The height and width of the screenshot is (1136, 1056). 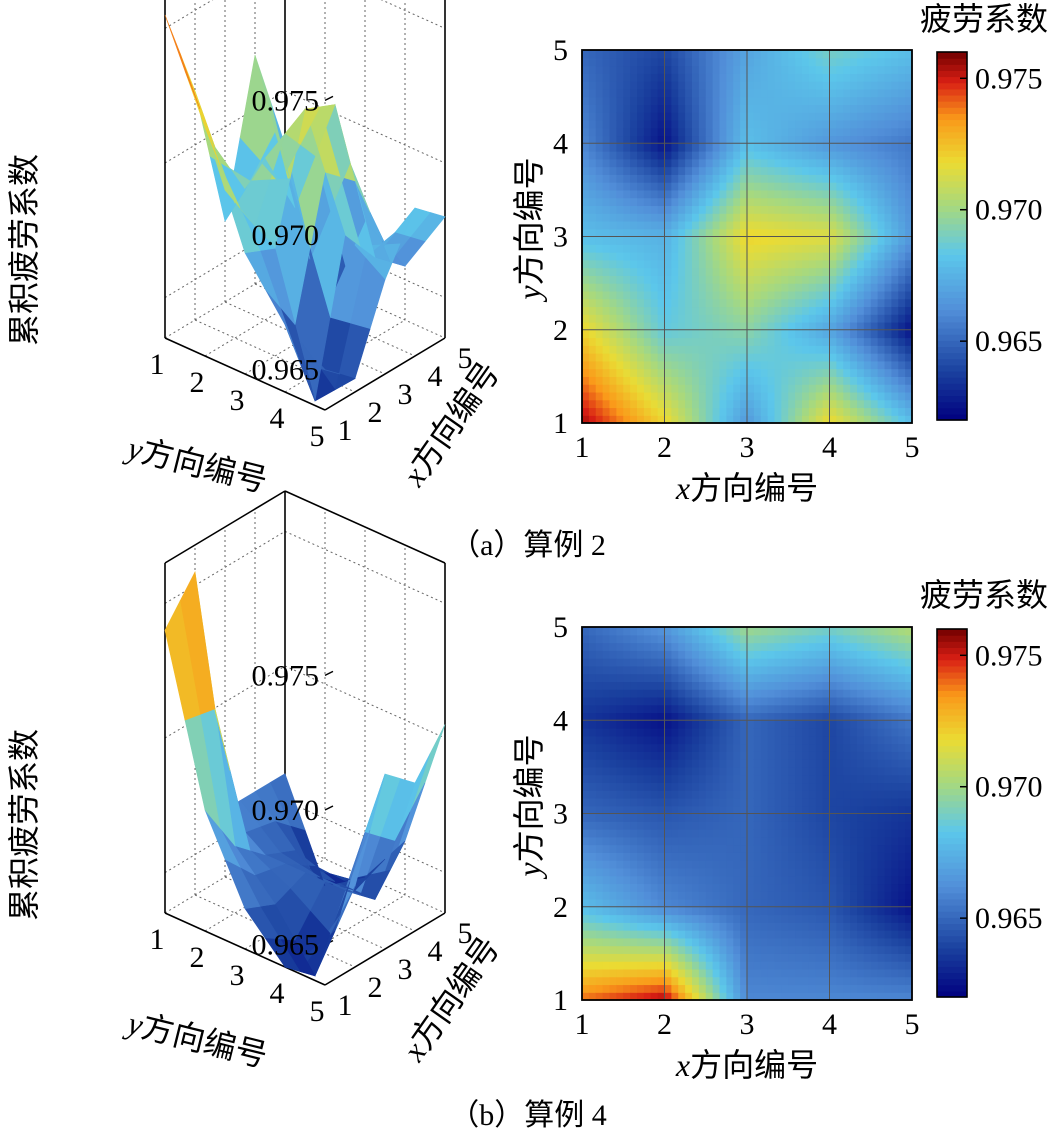 I want to click on colorbar-segment, so click(x=952, y=147).